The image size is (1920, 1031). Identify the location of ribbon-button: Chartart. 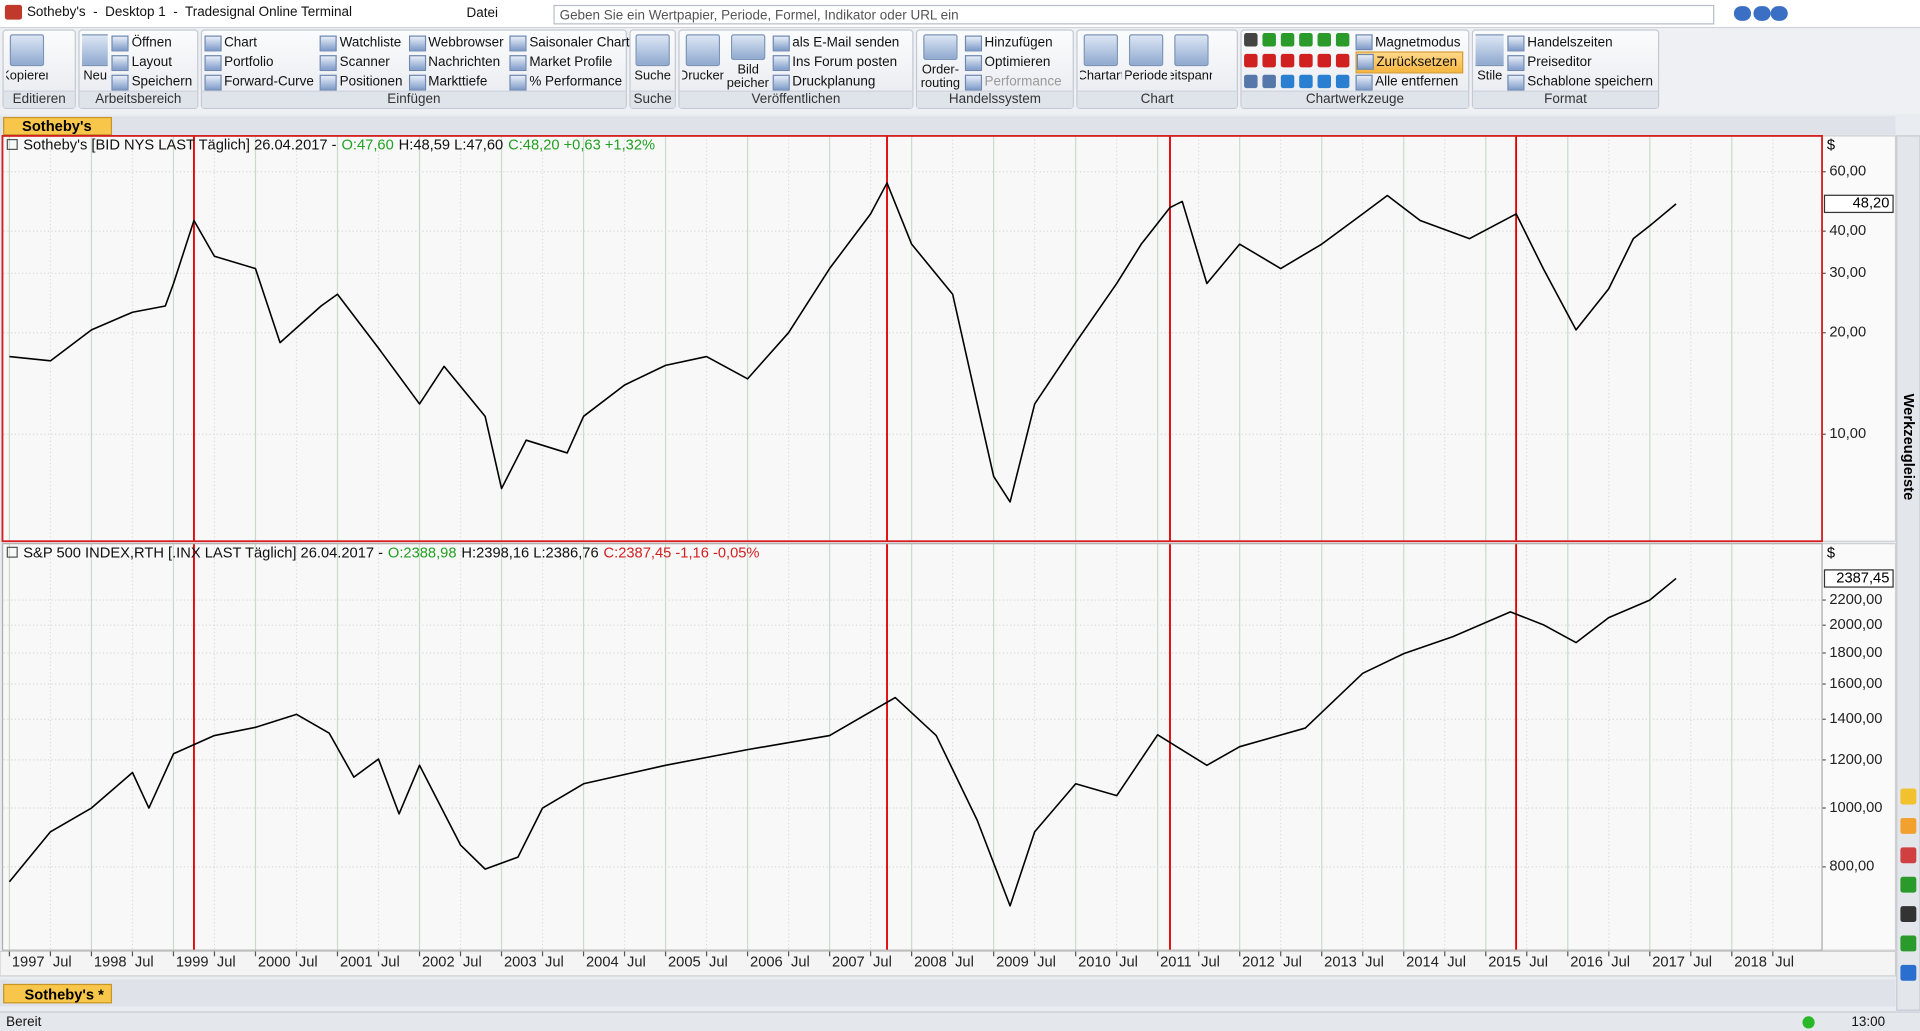
(1101, 62).